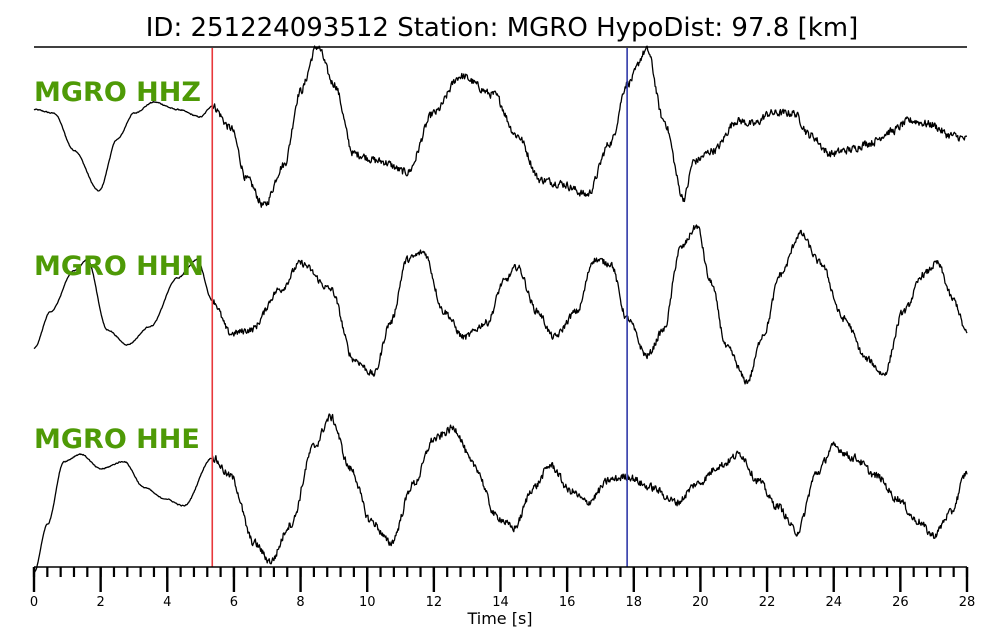 This screenshot has height=640, width=1000. I want to click on channel-label: MGRO HHN, so click(119, 266).